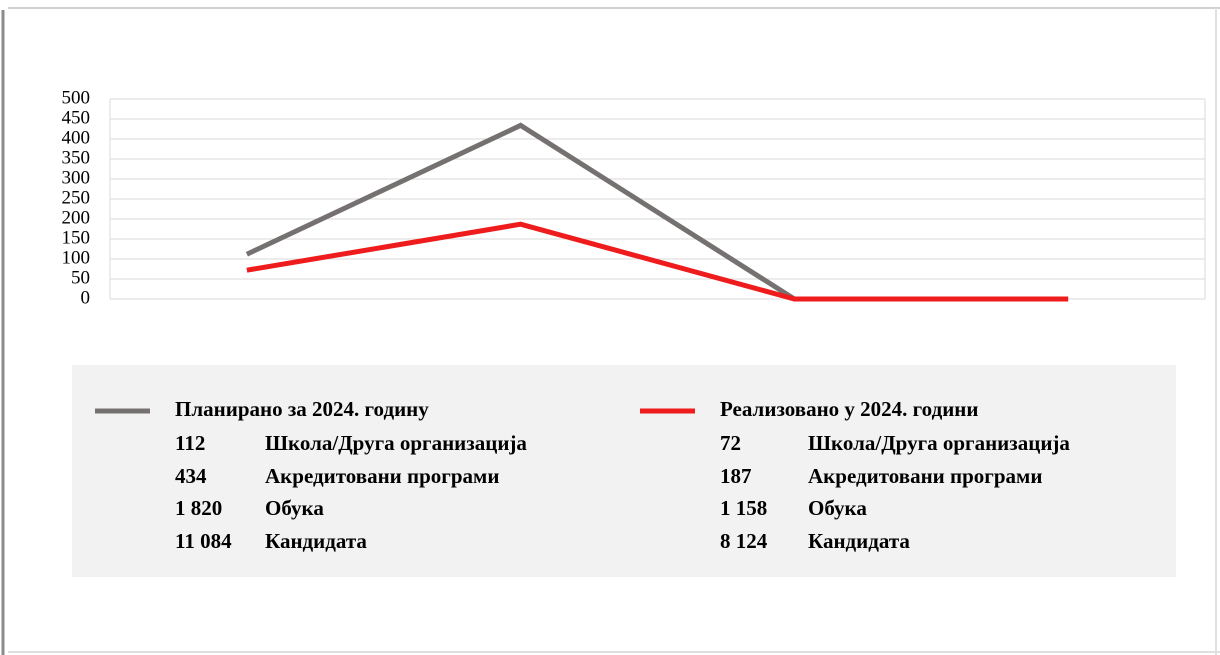  What do you see at coordinates (76, 237) in the screenshot?
I see `y-tick-label: 150` at bounding box center [76, 237].